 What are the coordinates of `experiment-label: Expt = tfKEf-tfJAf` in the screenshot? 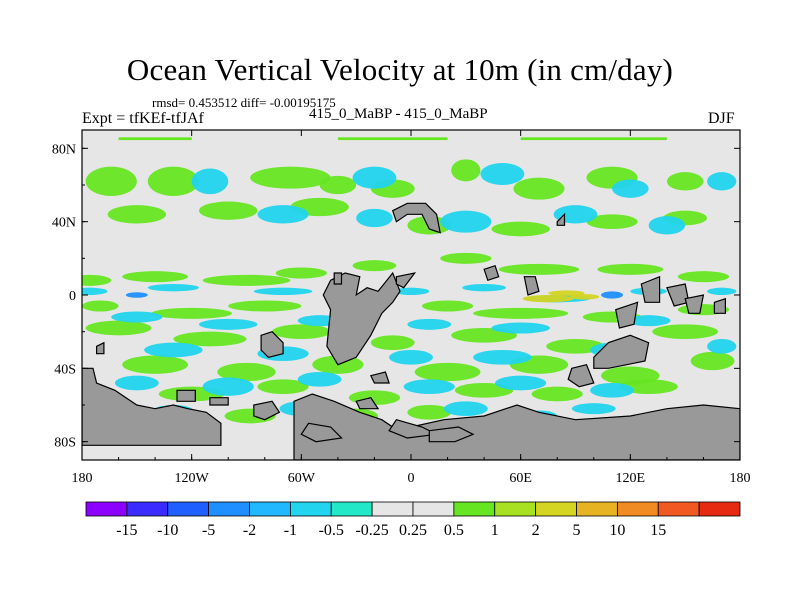 It's located at (143, 118).